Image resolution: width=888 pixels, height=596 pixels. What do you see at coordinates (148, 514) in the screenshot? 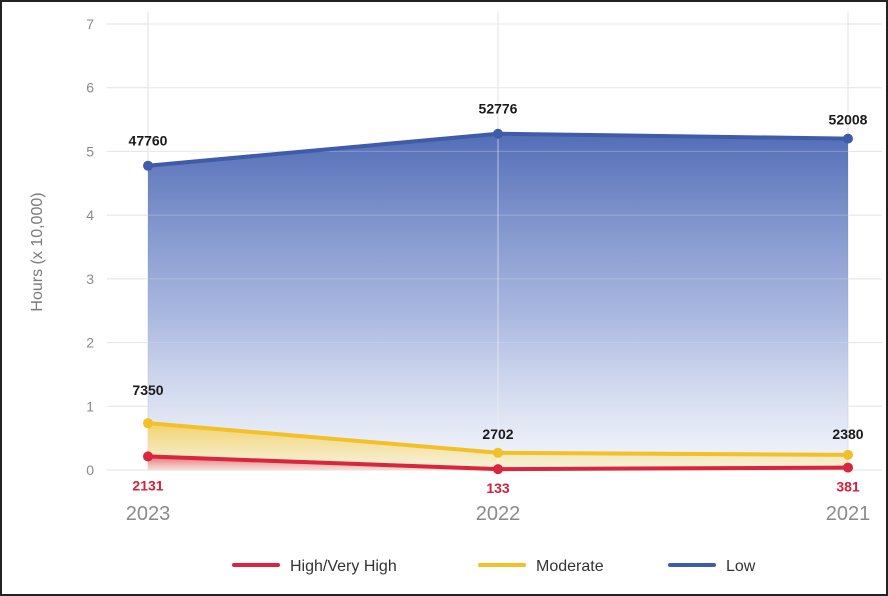
I see `x-tick-label-2023: 2023` at bounding box center [148, 514].